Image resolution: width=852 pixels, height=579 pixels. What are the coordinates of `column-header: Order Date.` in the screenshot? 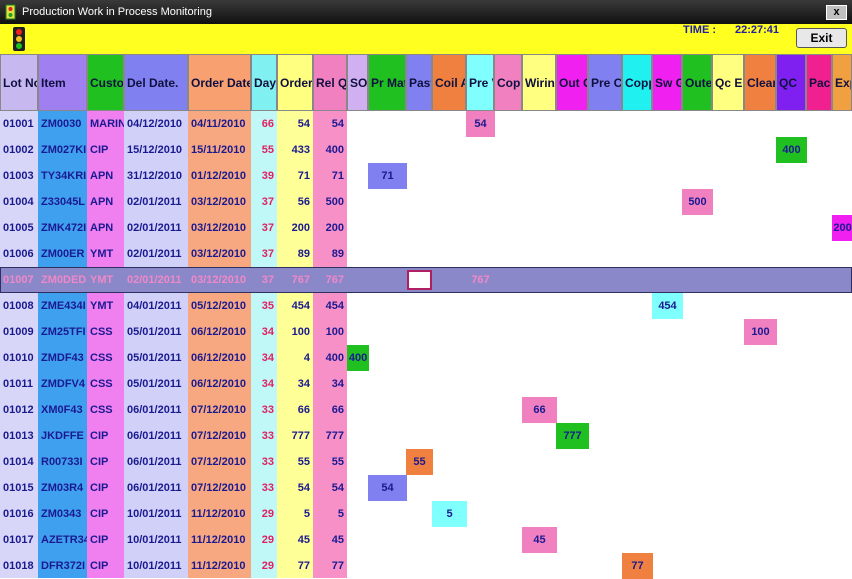 It's located at (219, 82).